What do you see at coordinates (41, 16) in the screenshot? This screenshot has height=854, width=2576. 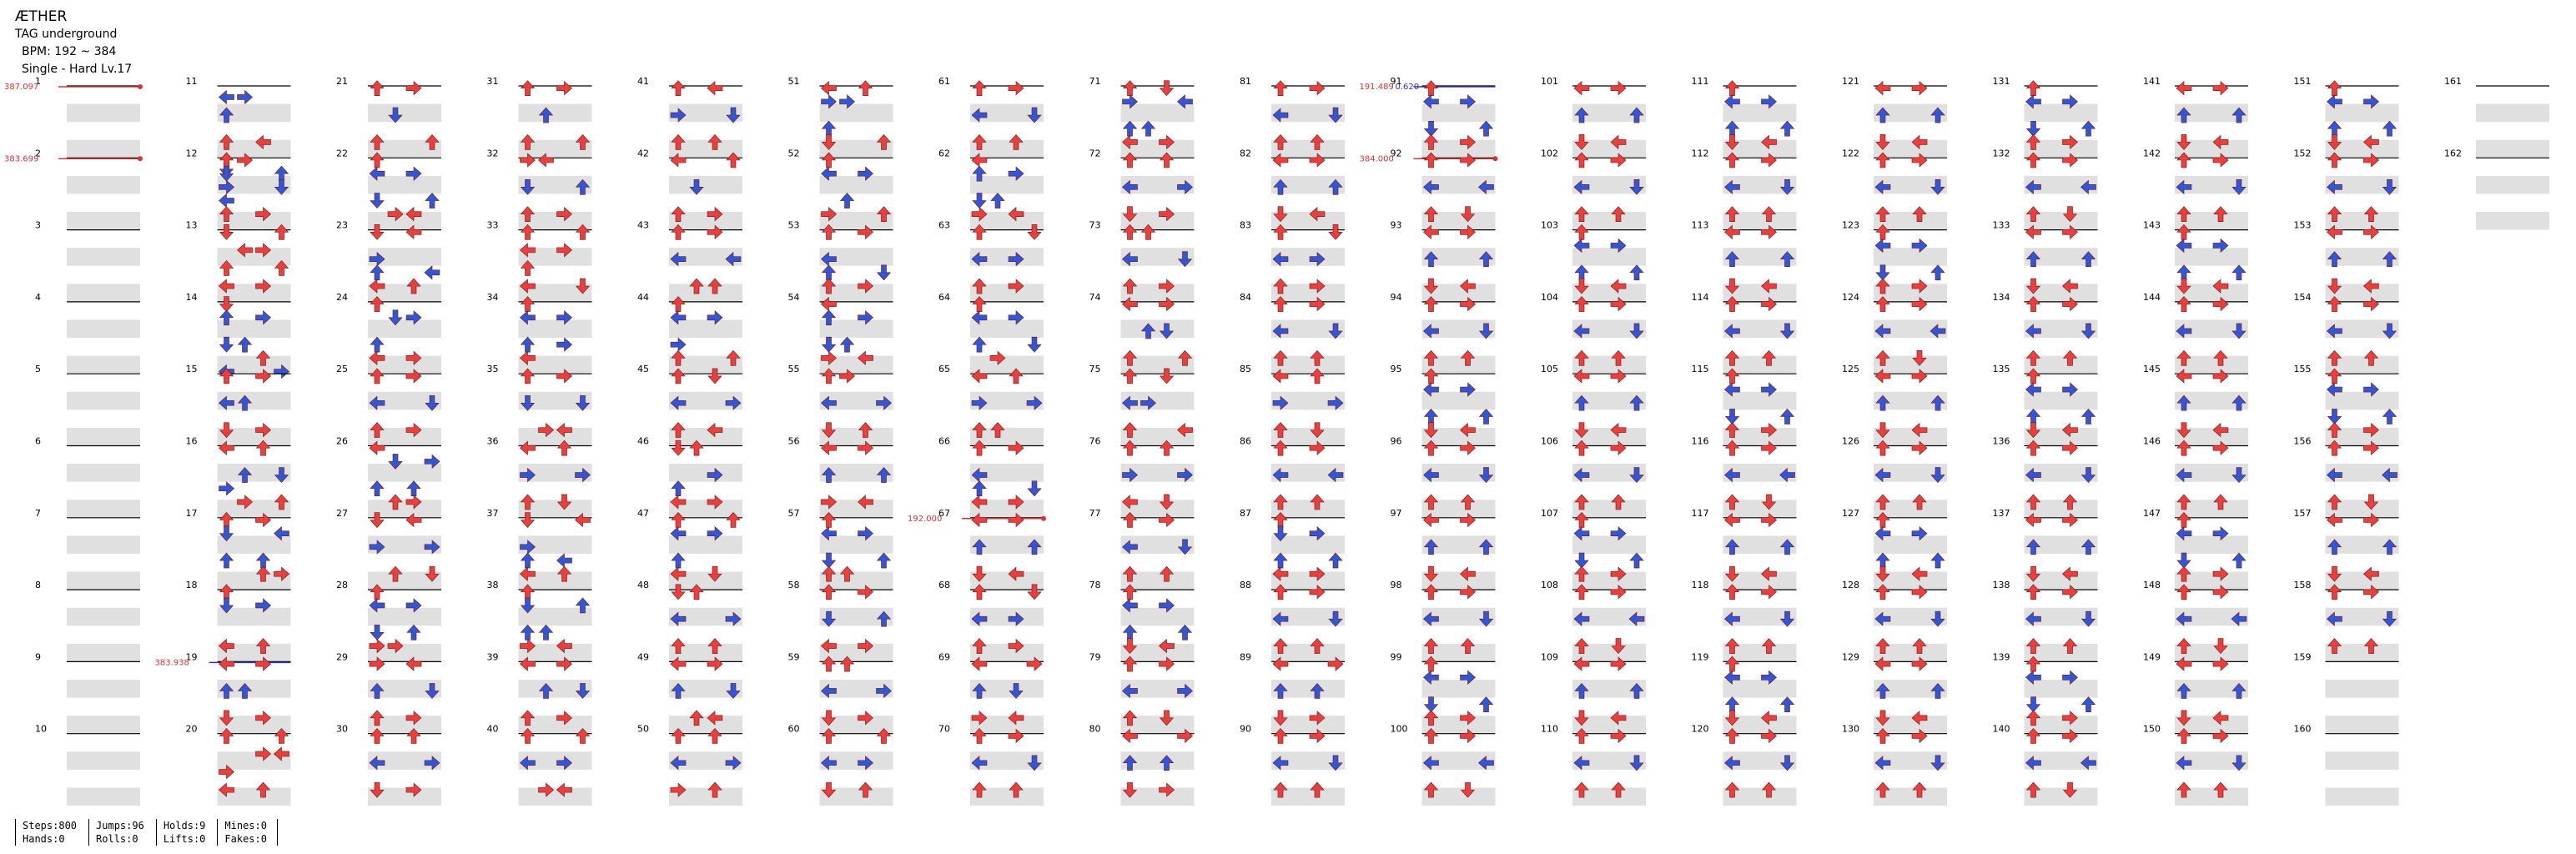 I see `song-title: ÆTHER` at bounding box center [41, 16].